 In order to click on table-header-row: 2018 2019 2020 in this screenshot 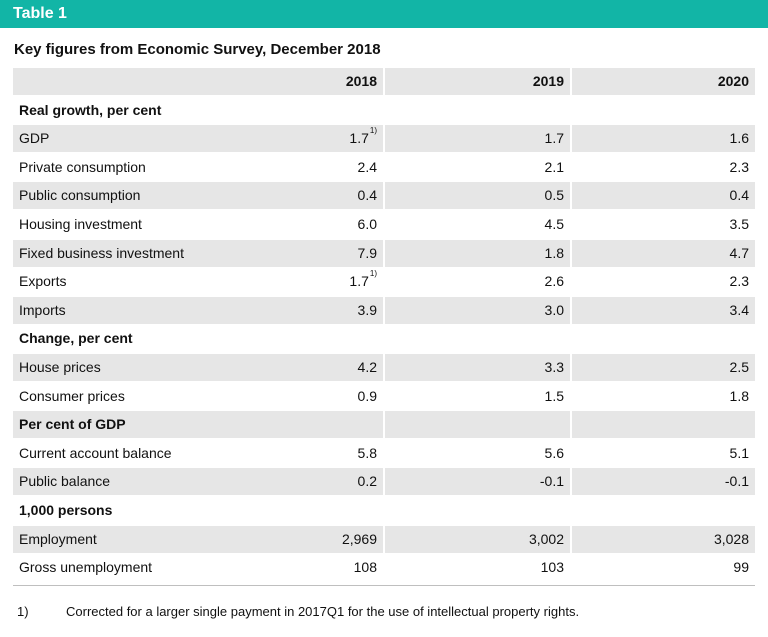, I will do `click(384, 82)`.